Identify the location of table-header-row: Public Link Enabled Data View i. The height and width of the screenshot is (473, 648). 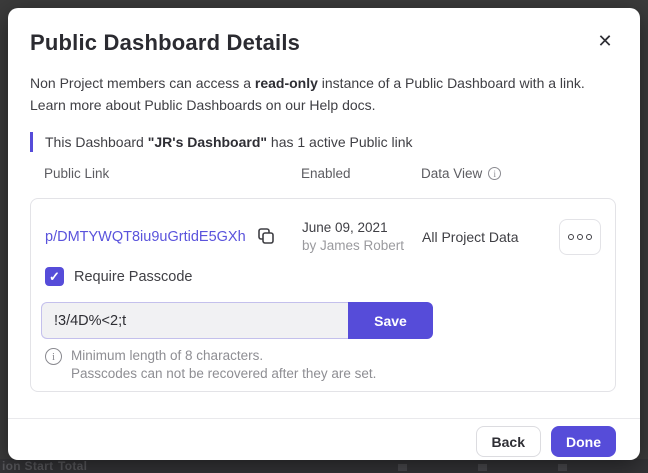
(323, 173).